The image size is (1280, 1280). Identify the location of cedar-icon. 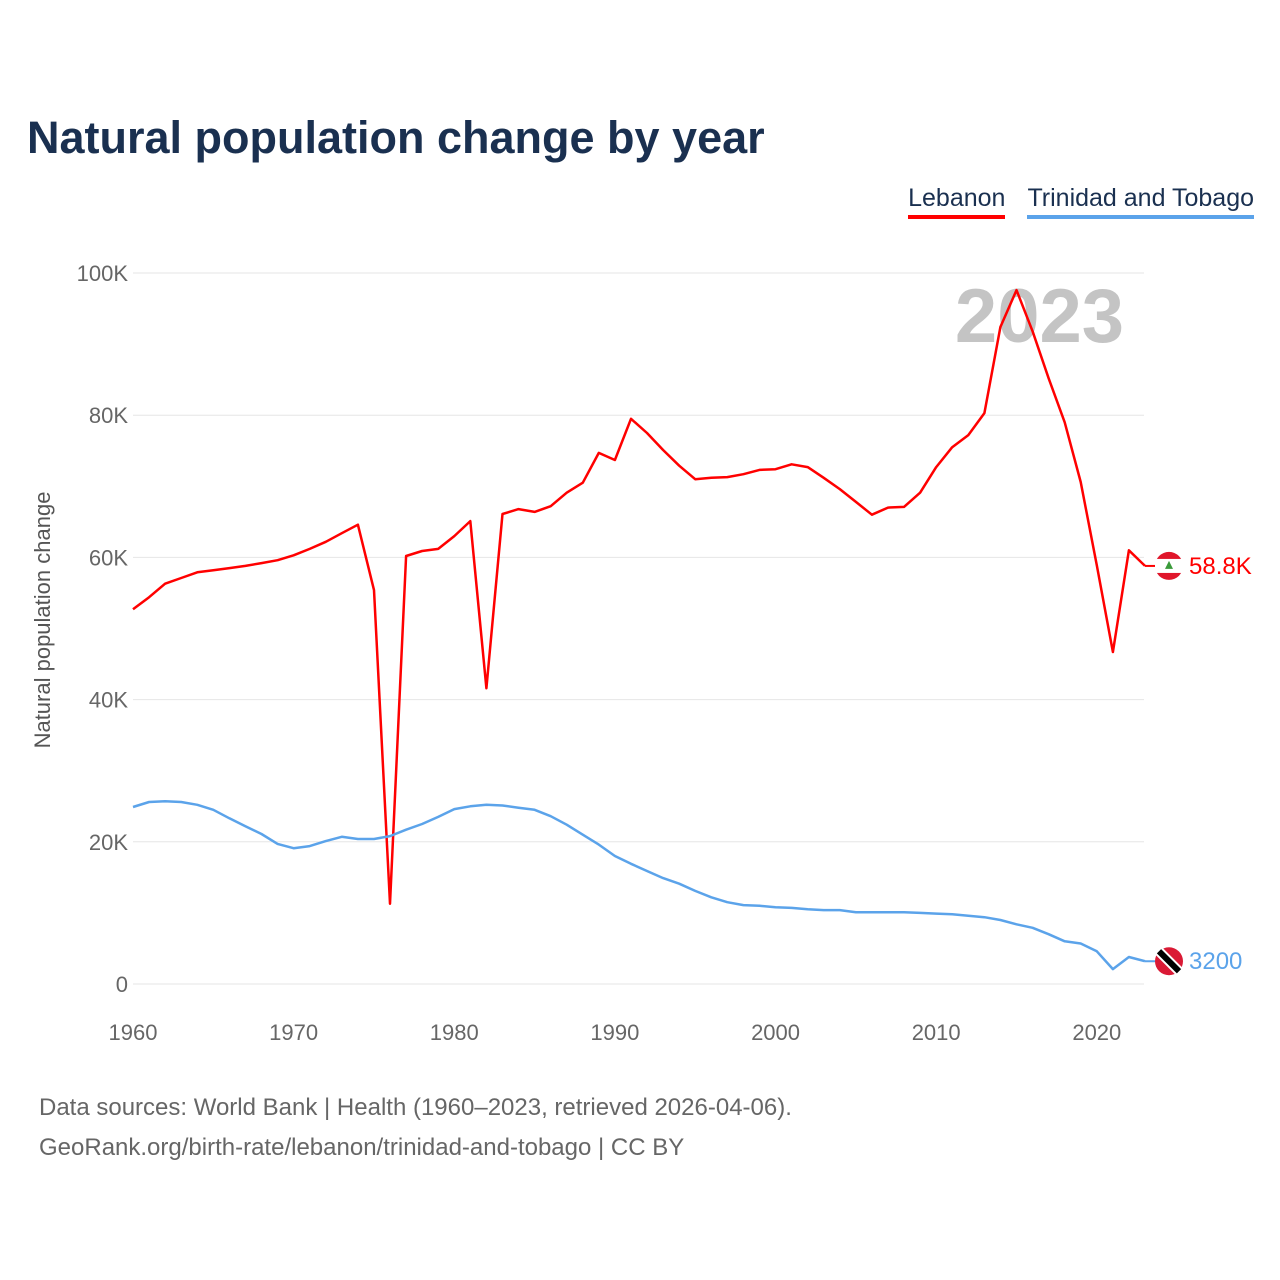
(1169, 564).